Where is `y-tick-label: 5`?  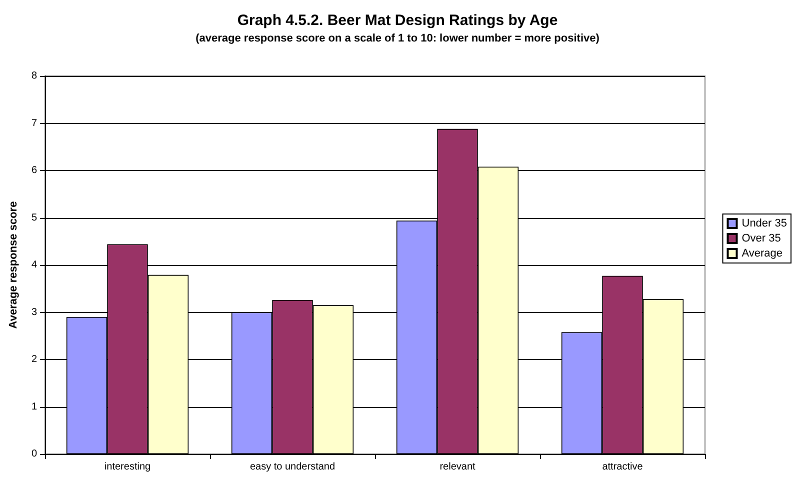 y-tick-label: 5 is located at coordinates (34, 218).